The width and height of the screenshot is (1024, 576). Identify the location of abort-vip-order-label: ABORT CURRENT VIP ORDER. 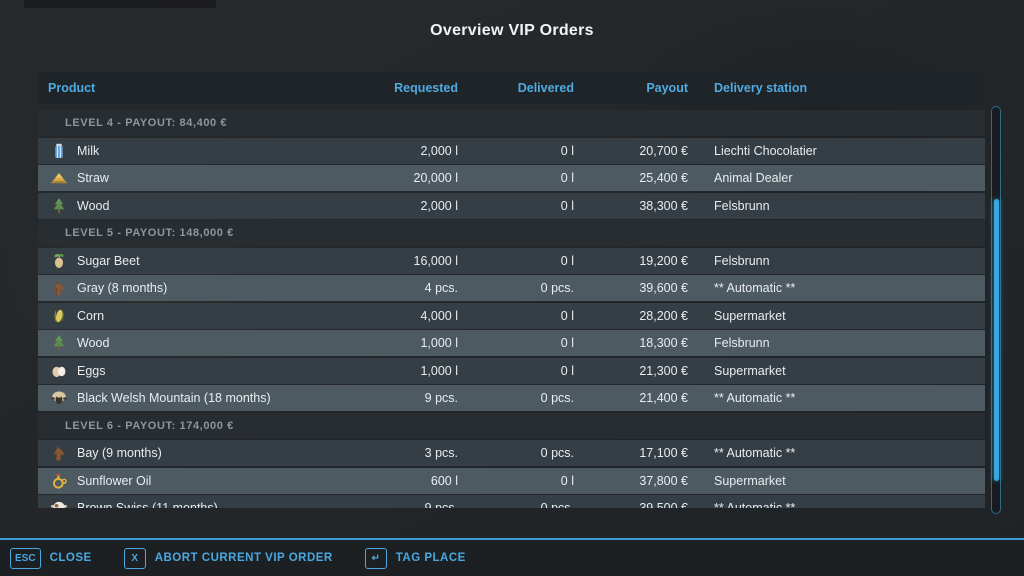
(243, 558).